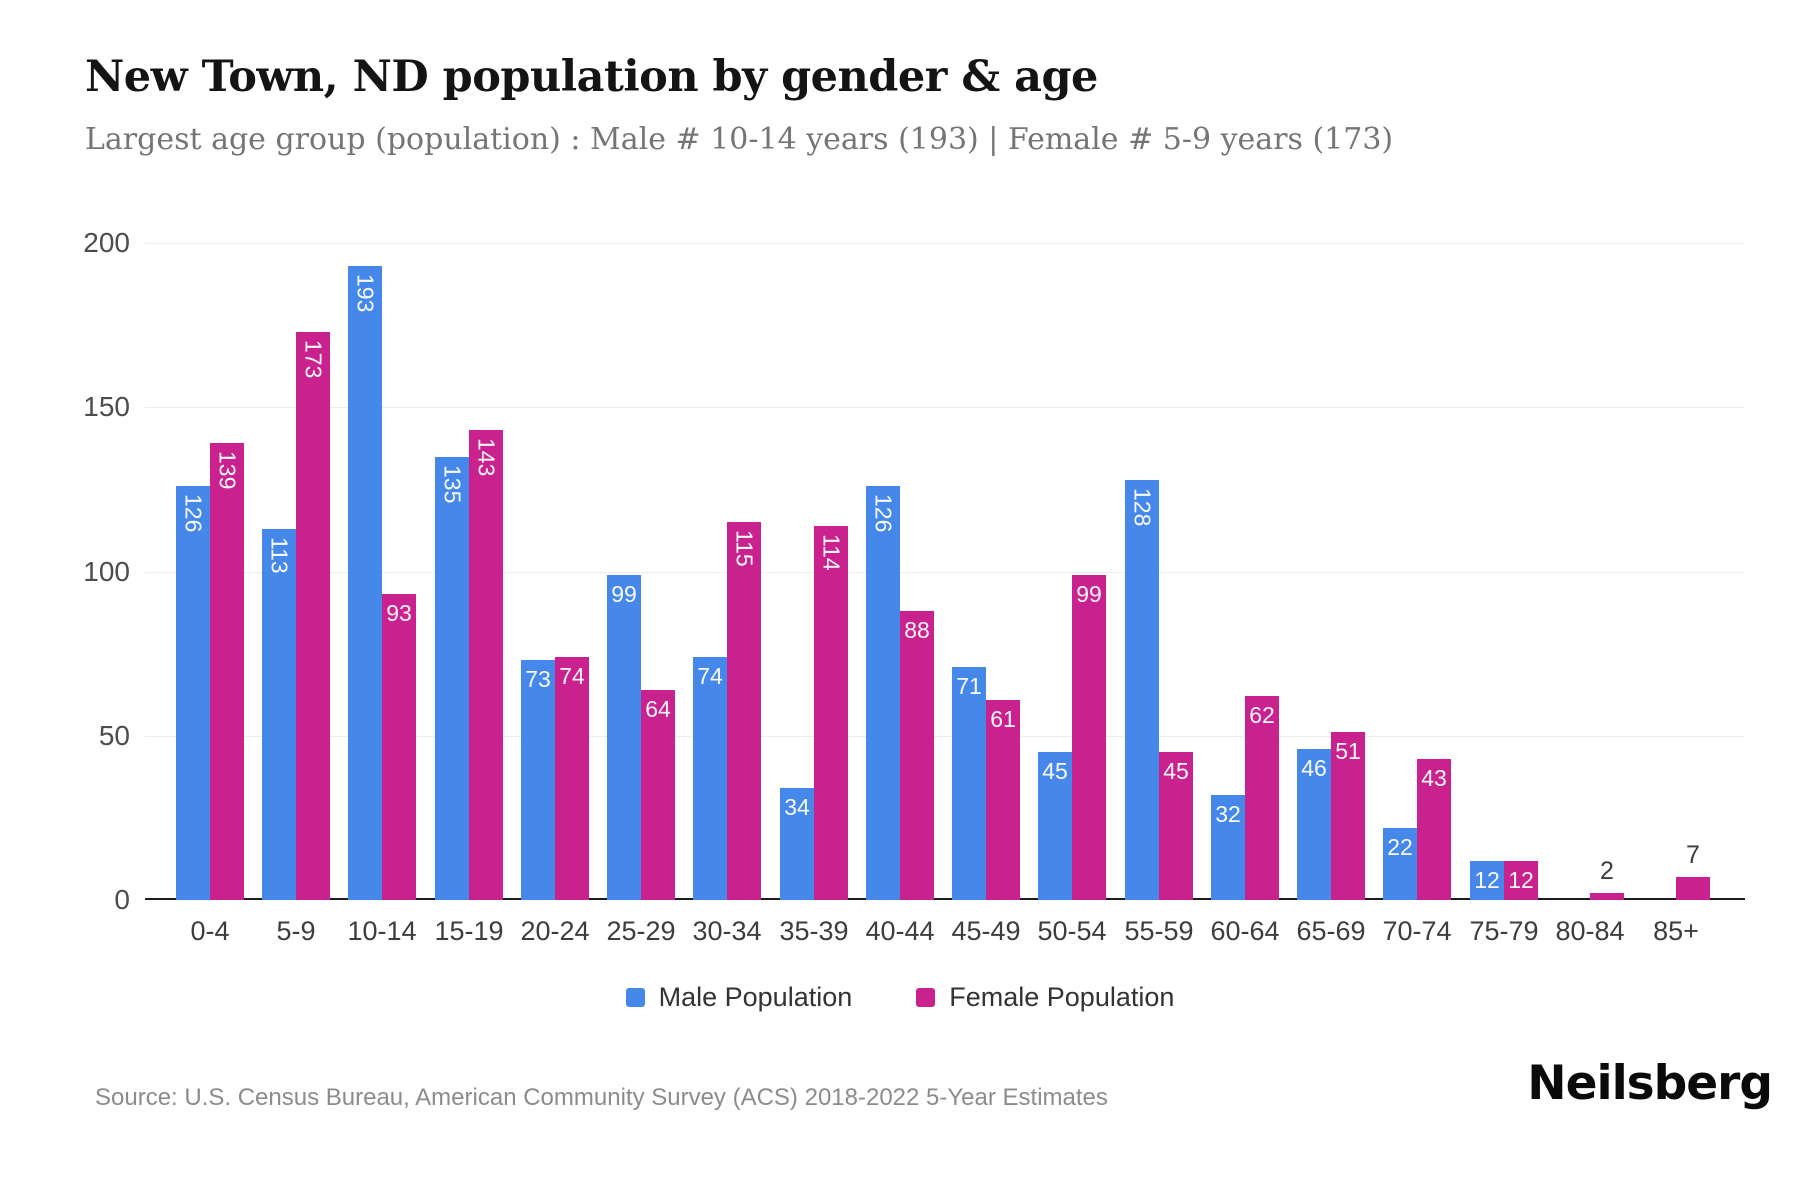 The width and height of the screenshot is (1800, 1200). I want to click on bar-value-label: 128, so click(1142, 507).